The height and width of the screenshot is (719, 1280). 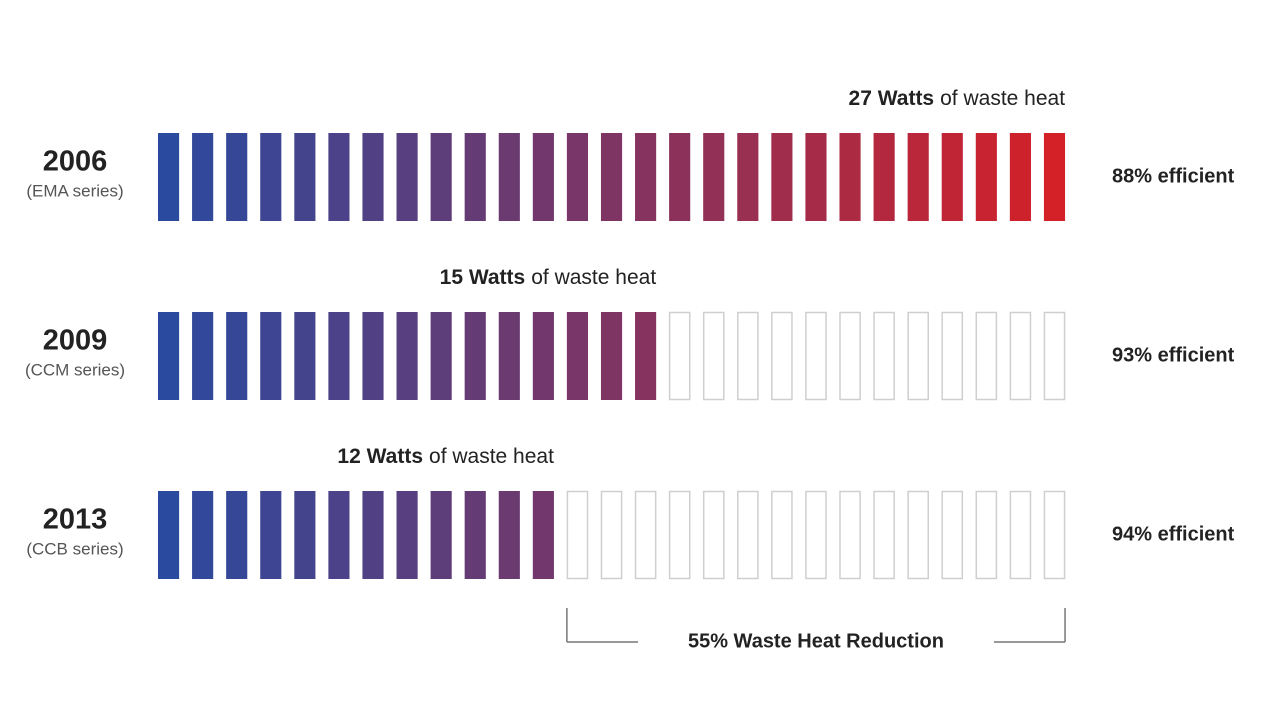 I want to click on year-label: 2013, so click(x=75, y=520).